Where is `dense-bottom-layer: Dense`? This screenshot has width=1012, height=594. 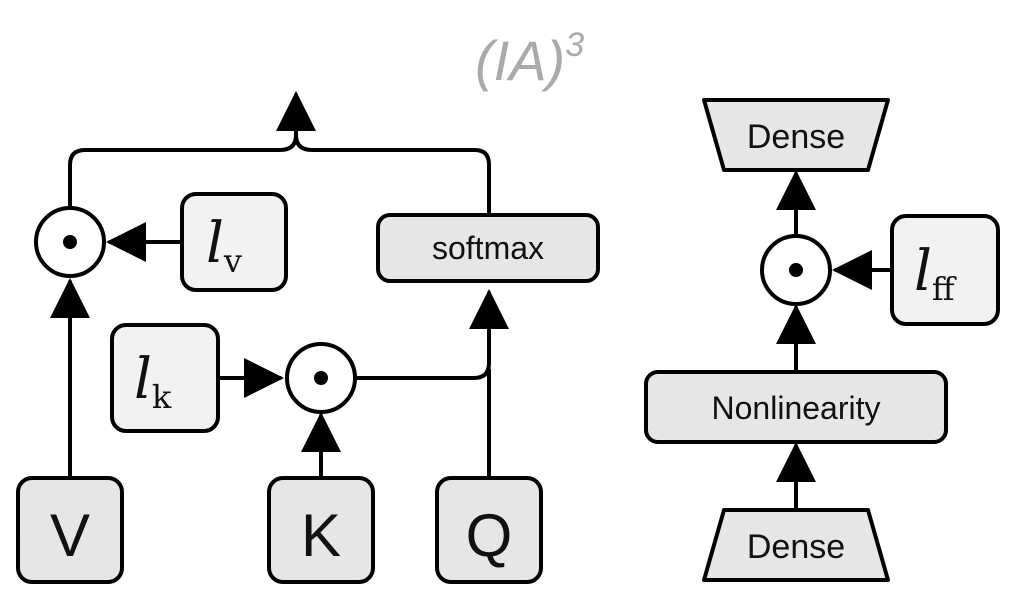
dense-bottom-layer: Dense is located at coordinates (796, 545).